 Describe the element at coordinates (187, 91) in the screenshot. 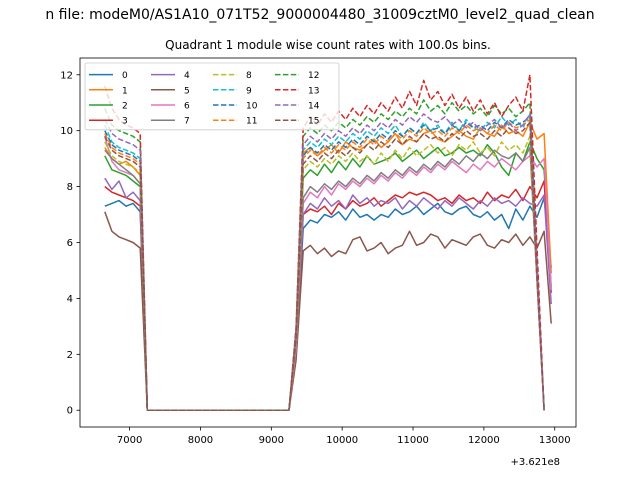

I see `legend-label-5: 5` at that location.